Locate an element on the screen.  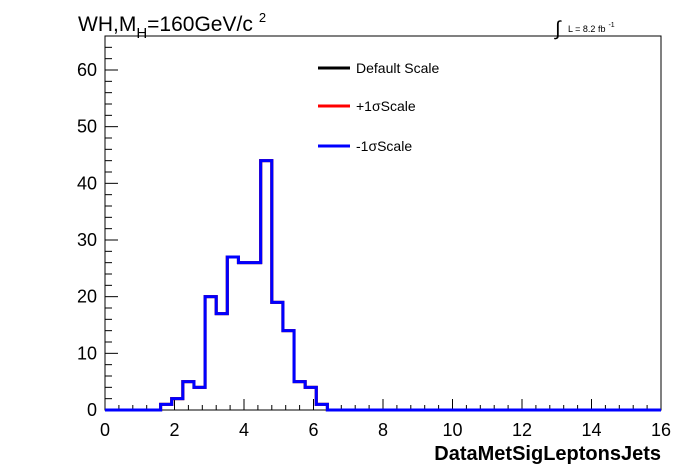
y-tick-label: 40 is located at coordinates (87, 183).